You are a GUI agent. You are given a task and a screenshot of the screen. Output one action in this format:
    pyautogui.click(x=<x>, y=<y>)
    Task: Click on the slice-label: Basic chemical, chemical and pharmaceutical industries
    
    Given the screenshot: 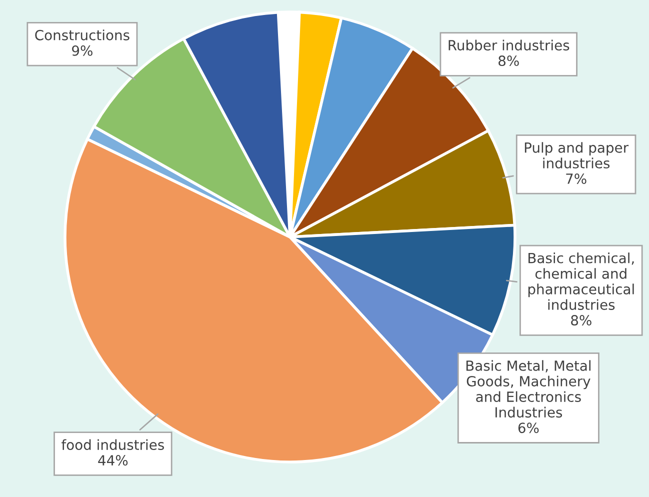 What is the action you would take?
    pyautogui.click(x=581, y=281)
    